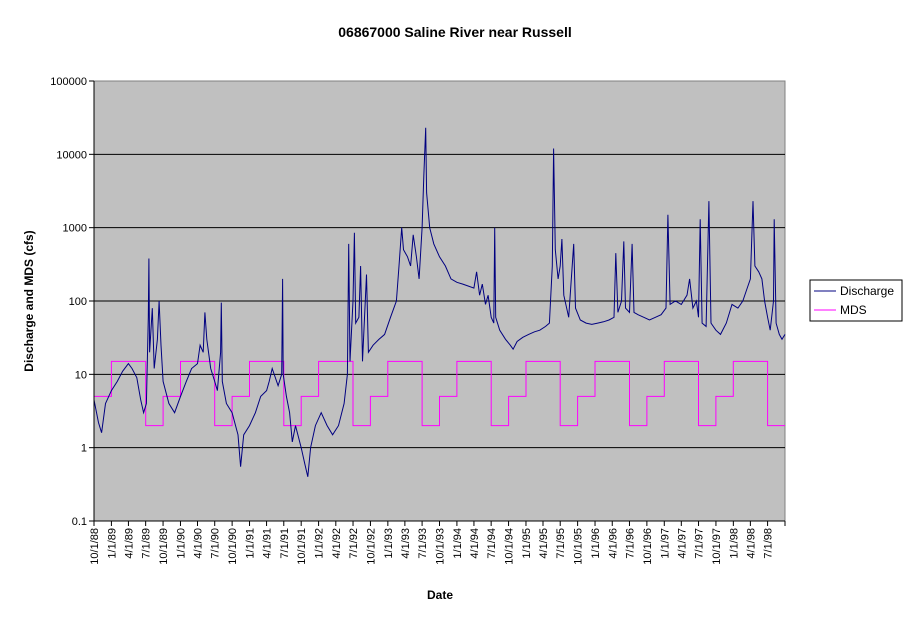 The image size is (911, 623). I want to click on x-tick-label: 10/1/89, so click(164, 546).